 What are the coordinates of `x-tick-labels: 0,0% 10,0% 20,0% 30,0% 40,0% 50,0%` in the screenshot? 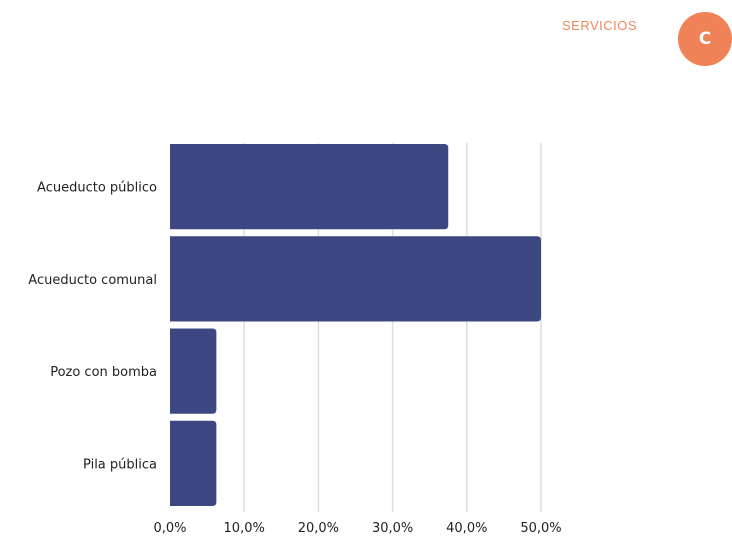 It's located at (357, 528).